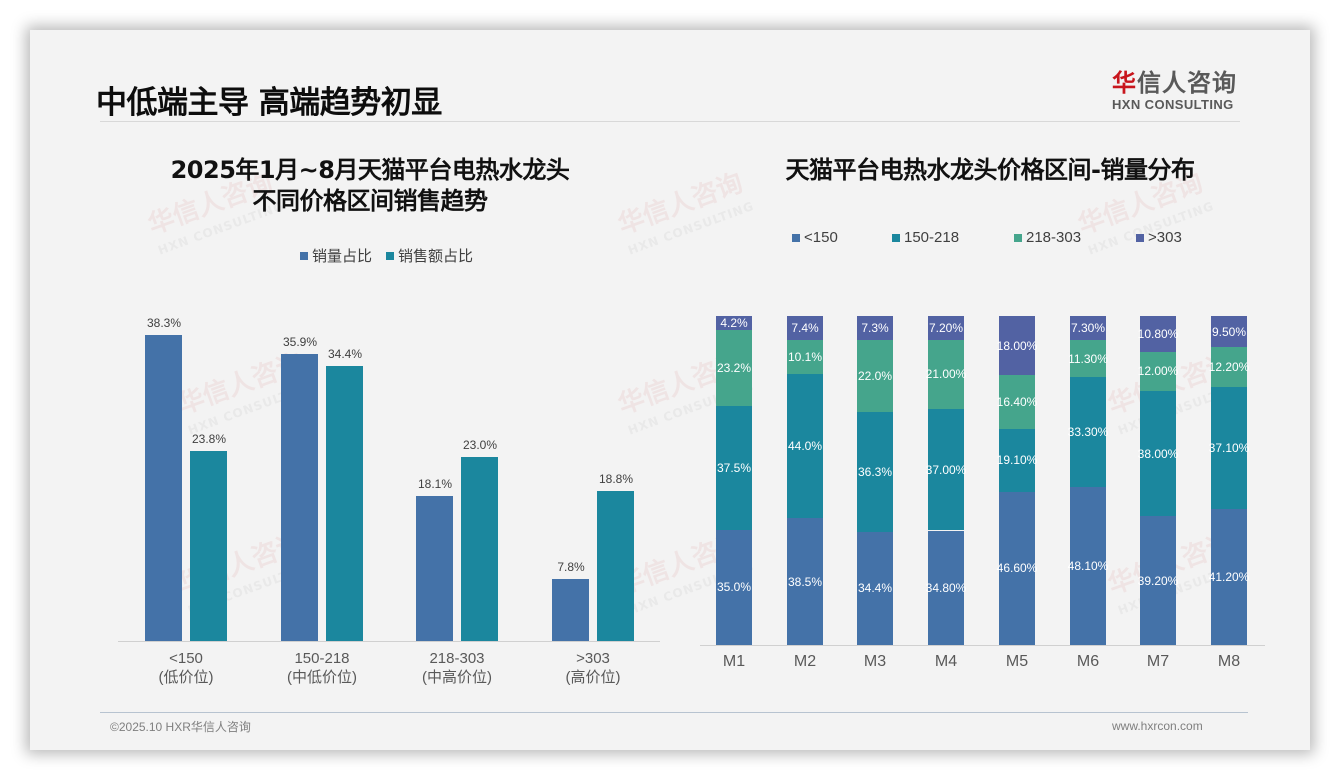 This screenshot has height=780, width=1340. I want to click on segment-value-label: 23.2%, so click(734, 368).